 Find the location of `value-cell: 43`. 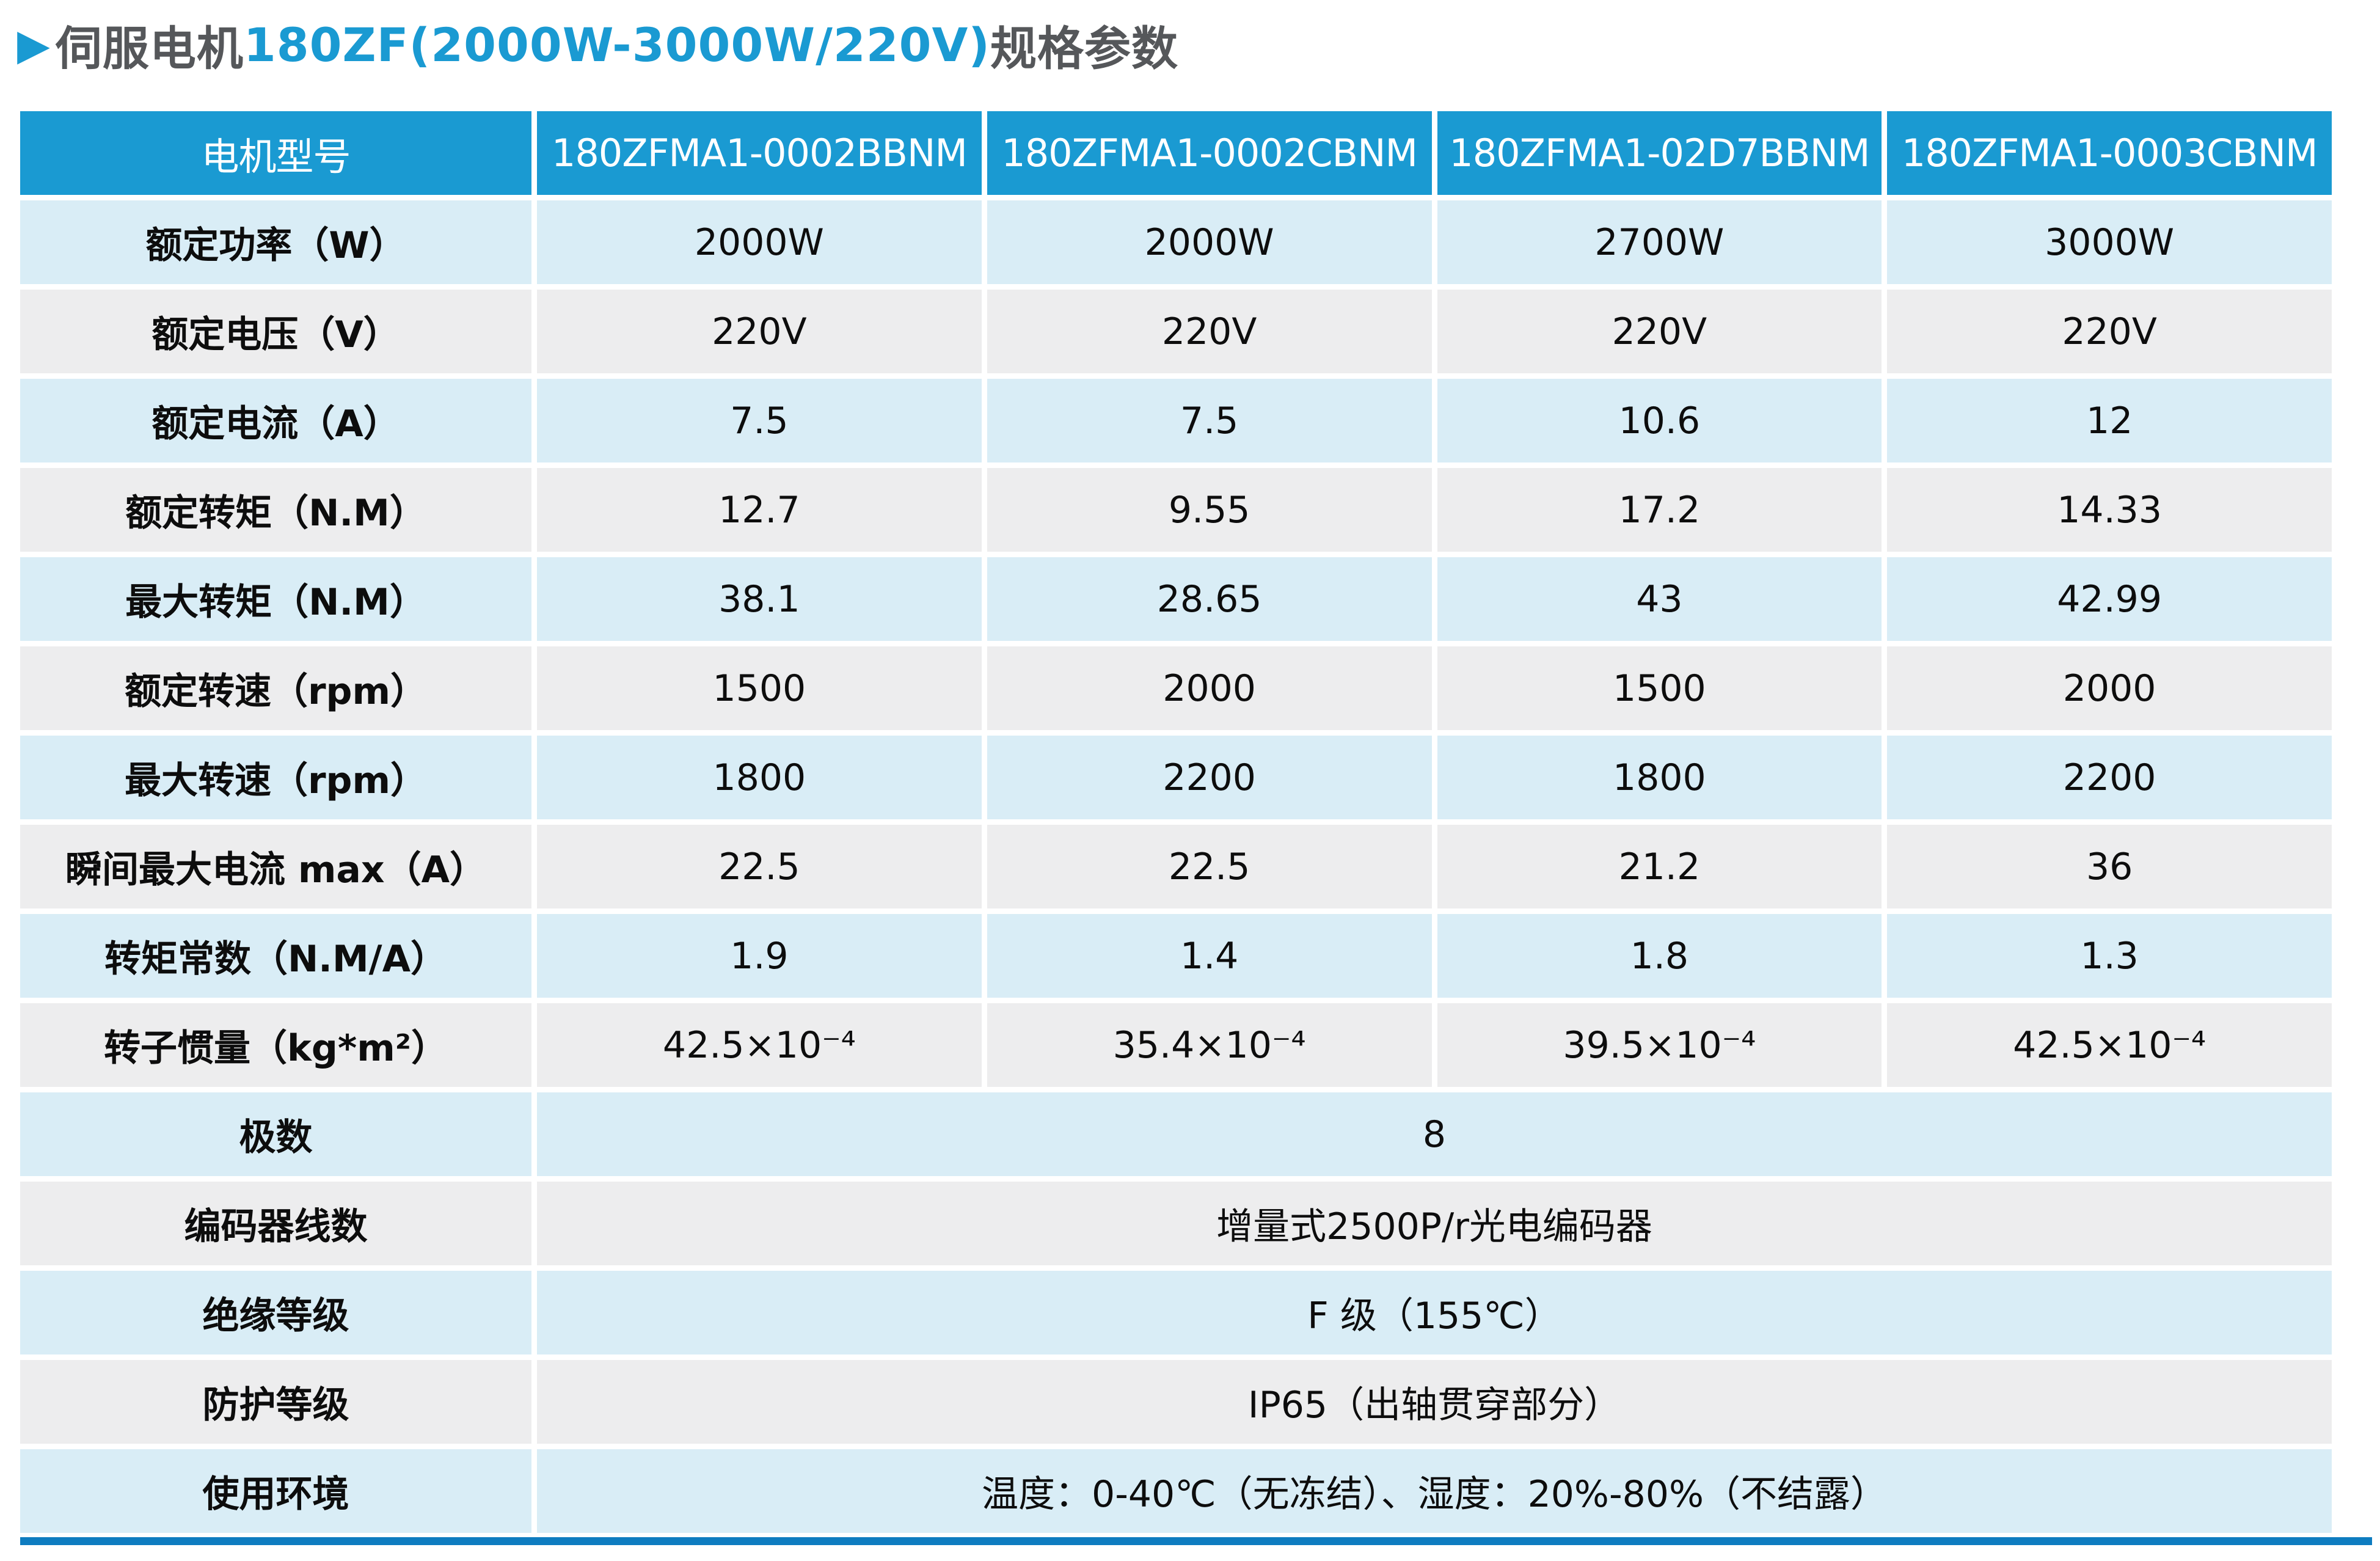

value-cell: 43 is located at coordinates (1659, 599).